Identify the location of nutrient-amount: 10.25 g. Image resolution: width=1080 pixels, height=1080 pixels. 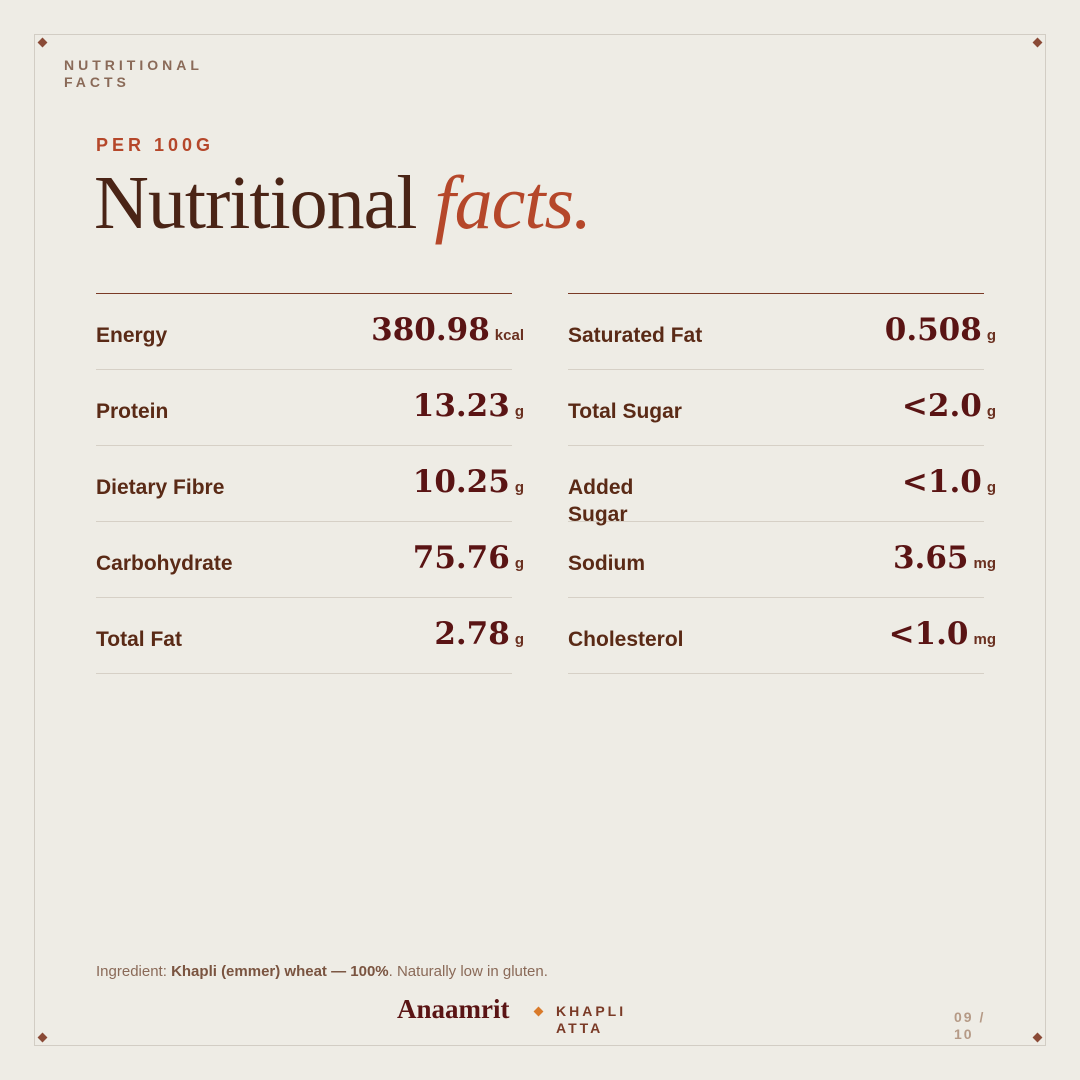
(468, 482).